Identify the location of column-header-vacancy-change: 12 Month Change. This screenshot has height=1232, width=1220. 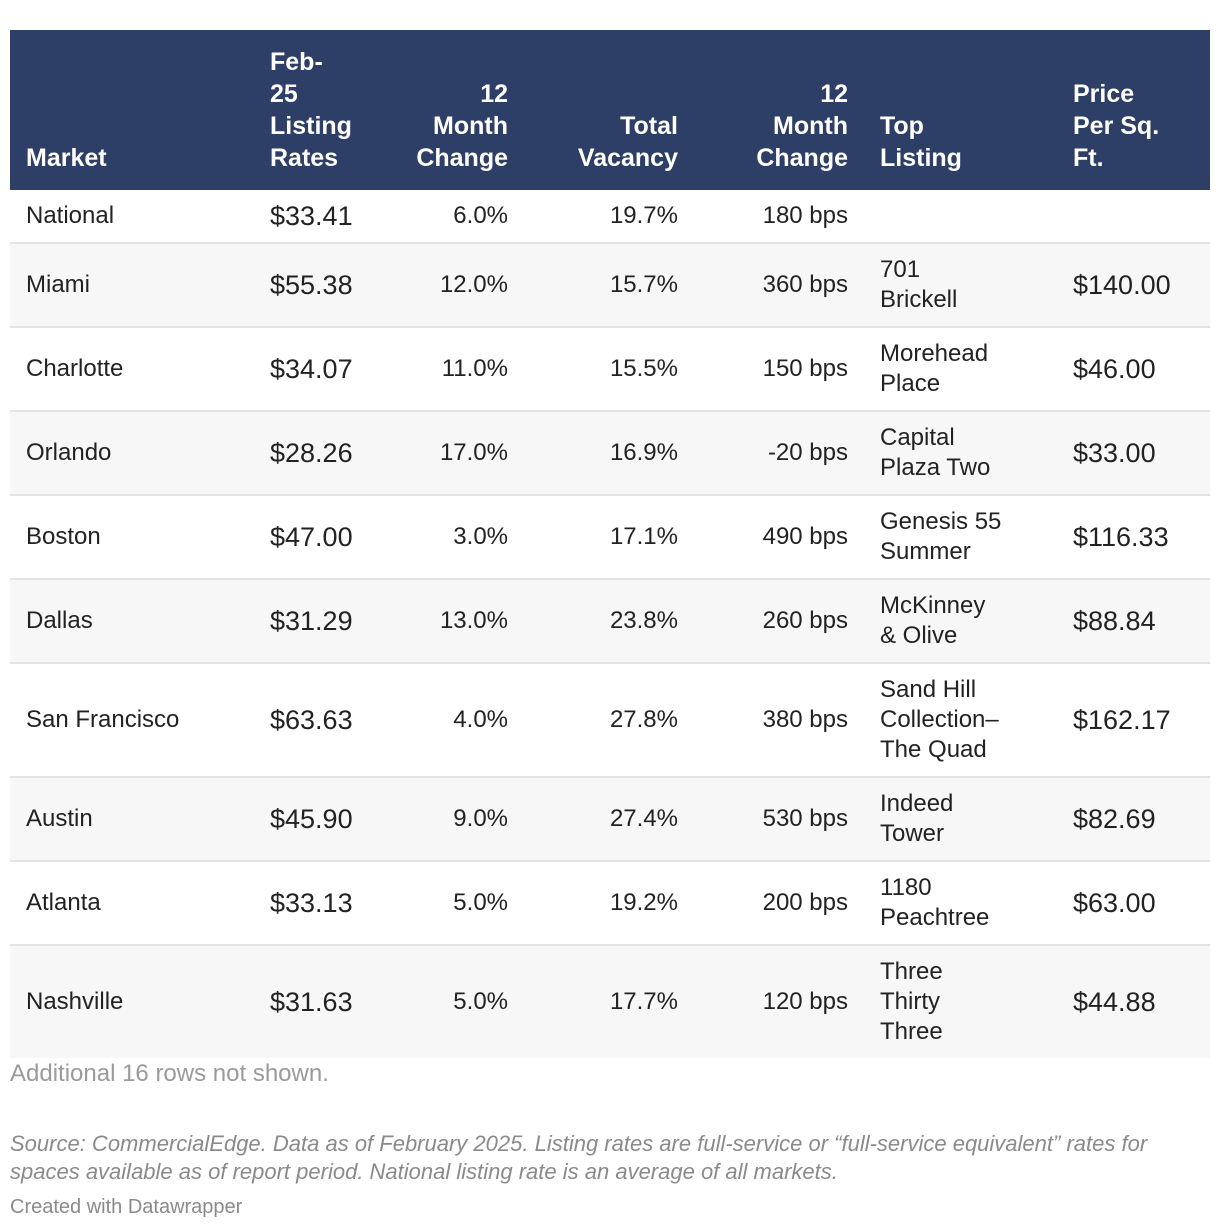
(779, 110).